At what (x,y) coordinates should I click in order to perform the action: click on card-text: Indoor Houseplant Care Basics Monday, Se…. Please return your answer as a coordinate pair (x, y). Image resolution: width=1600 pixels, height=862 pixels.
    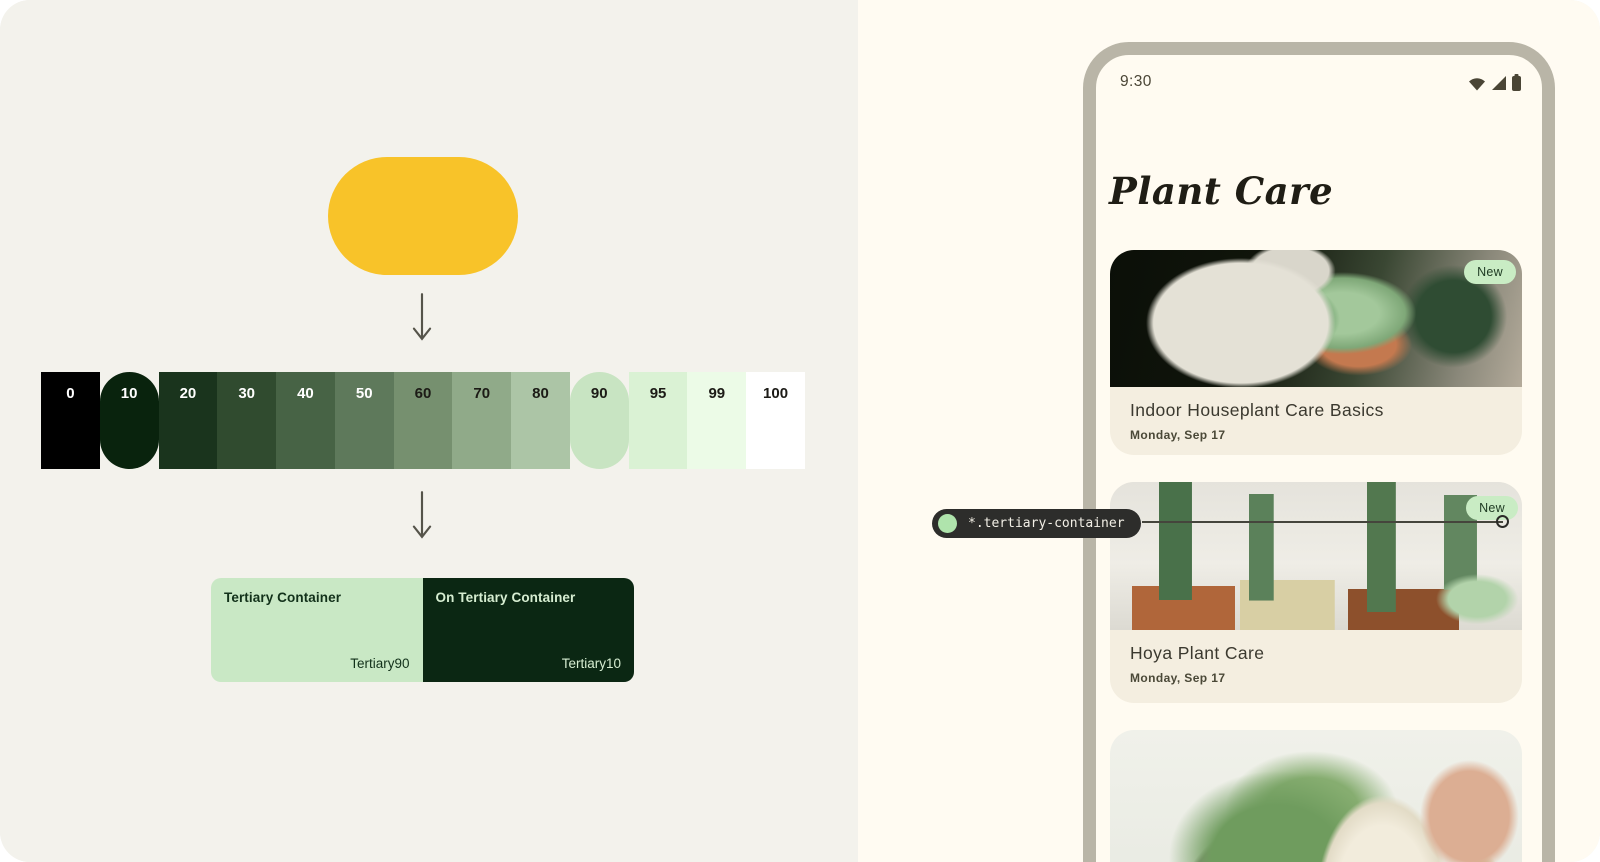
    Looking at the image, I should click on (1316, 414).